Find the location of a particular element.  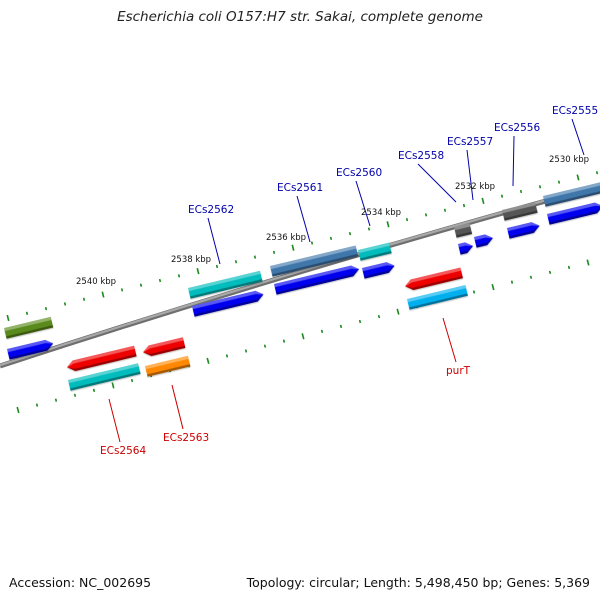

gene-red-purT is located at coordinates (434, 279).